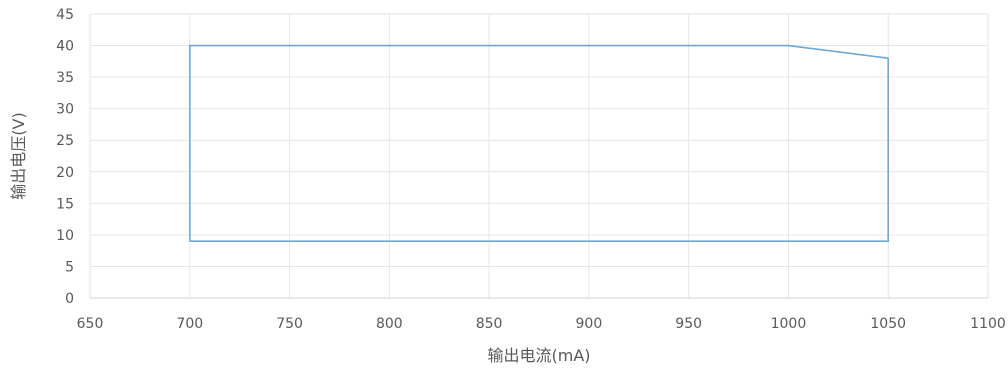  I want to click on x-tick-label: 800, so click(389, 324).